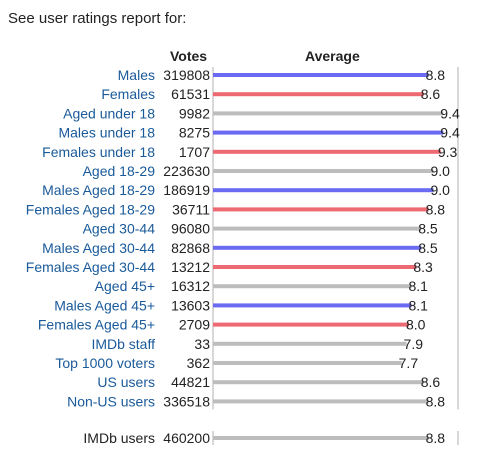 The image size is (490, 461). I want to click on row-11-bar, so click(312, 286).